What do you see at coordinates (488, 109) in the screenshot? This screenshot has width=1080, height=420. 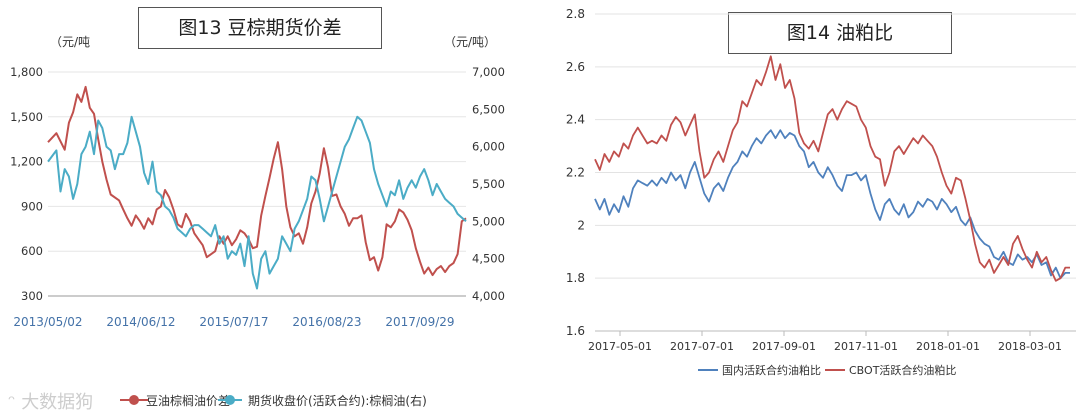 I see `y-tick-label-right: 6,500` at bounding box center [488, 109].